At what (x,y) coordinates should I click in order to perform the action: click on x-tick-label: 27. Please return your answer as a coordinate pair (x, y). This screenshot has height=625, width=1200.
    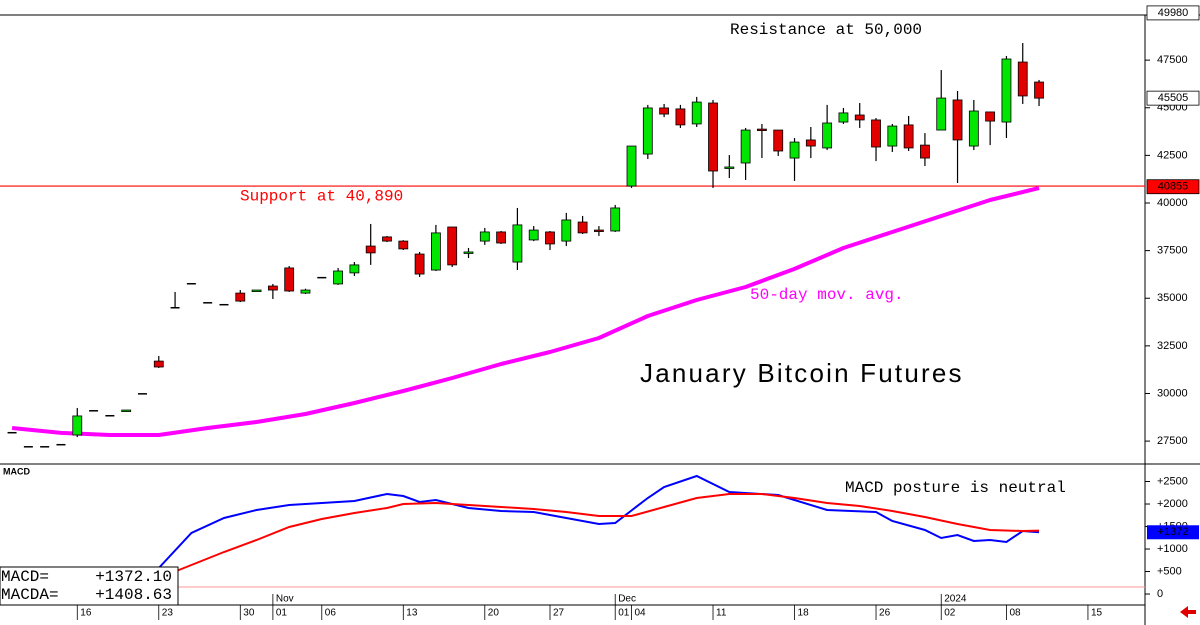
    Looking at the image, I should click on (559, 613).